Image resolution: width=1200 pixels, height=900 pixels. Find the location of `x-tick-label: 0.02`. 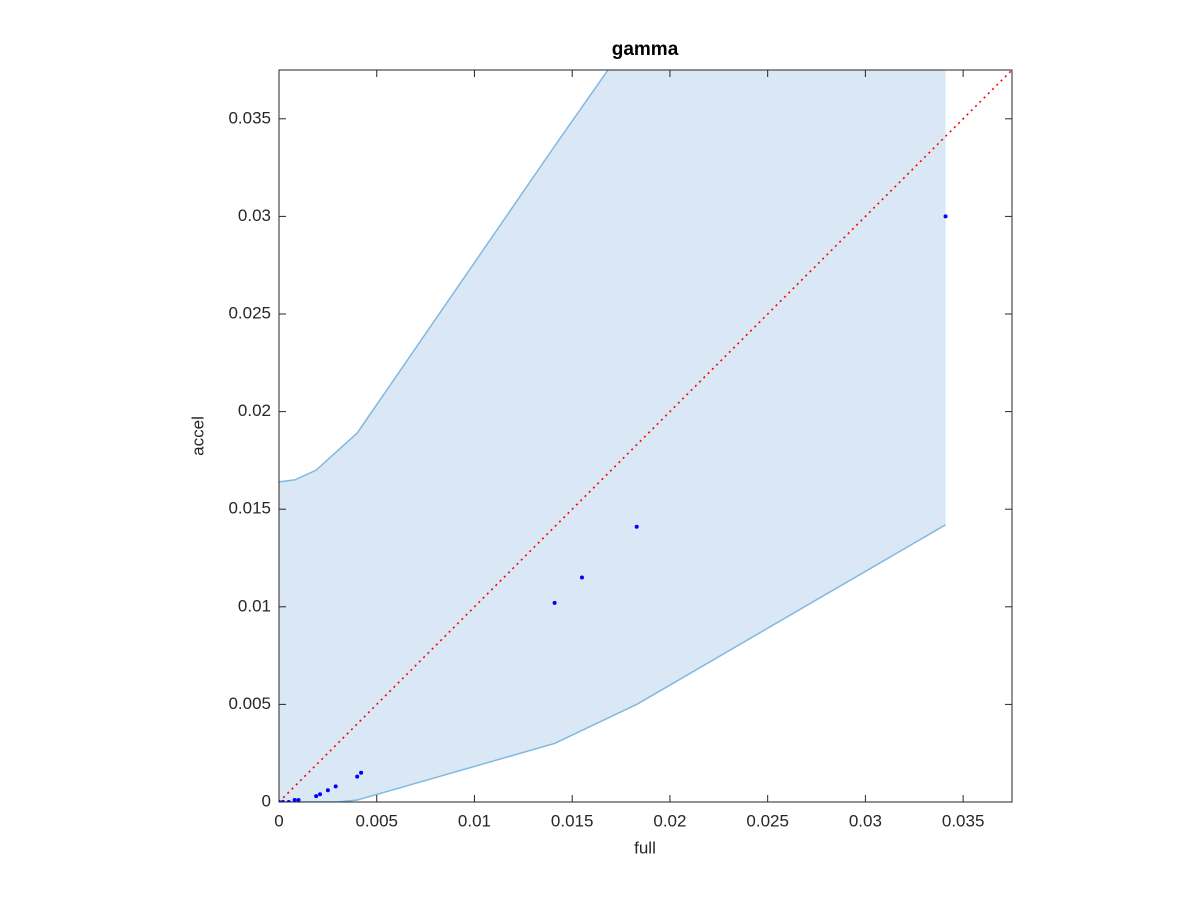

x-tick-label: 0.02 is located at coordinates (669, 820).